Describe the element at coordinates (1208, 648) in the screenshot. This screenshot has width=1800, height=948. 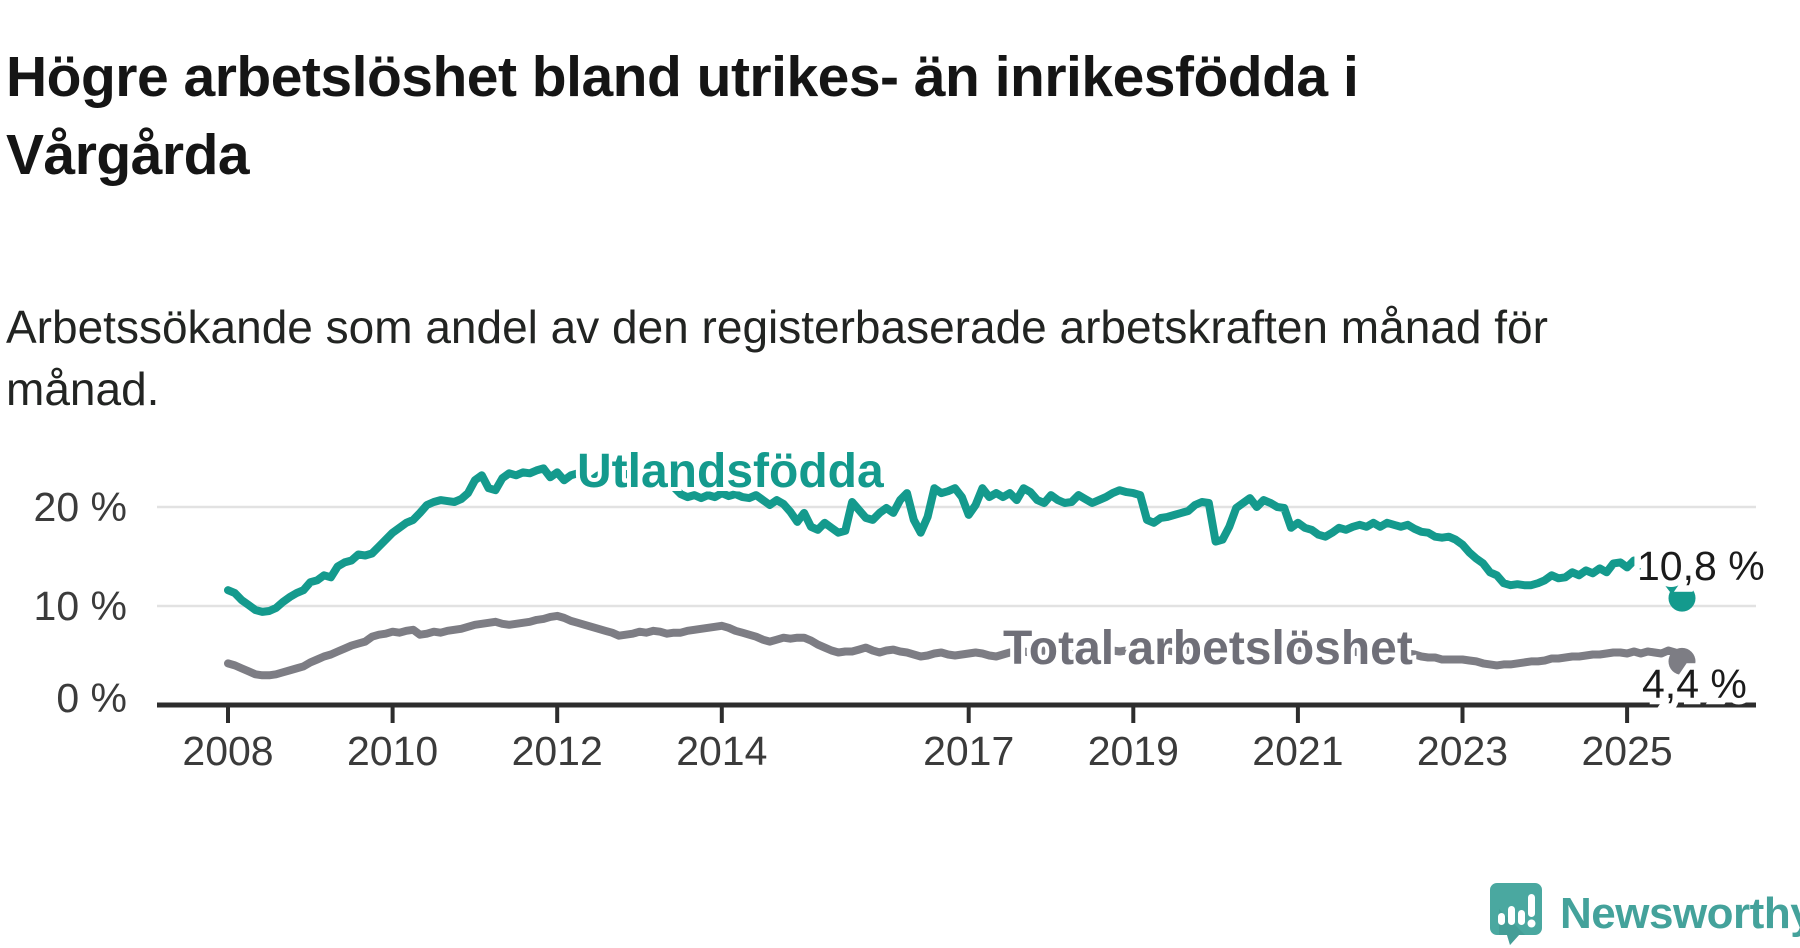
I see `total-arbetsloshet-series-label: Total arbetslöshet` at that location.